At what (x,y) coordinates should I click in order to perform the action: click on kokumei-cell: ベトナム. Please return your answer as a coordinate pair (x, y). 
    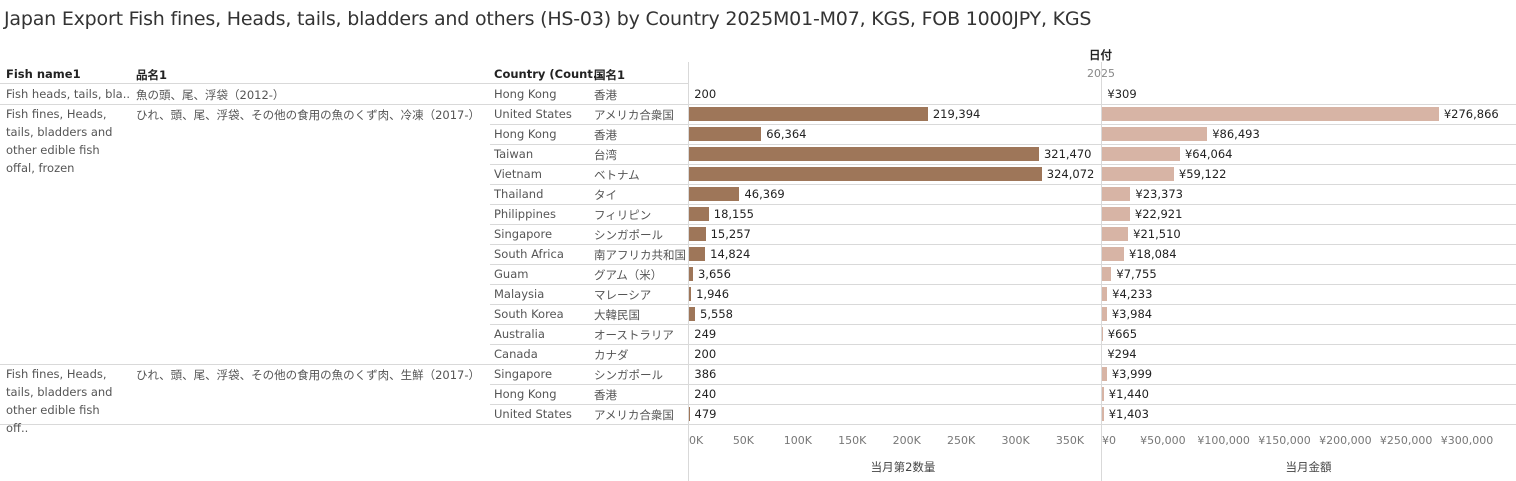
    Looking at the image, I should click on (617, 175).